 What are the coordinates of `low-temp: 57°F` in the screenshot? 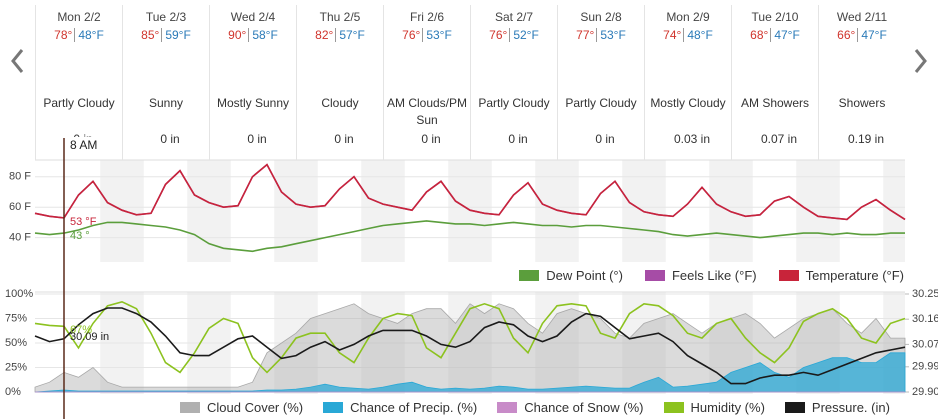 It's located at (350, 35).